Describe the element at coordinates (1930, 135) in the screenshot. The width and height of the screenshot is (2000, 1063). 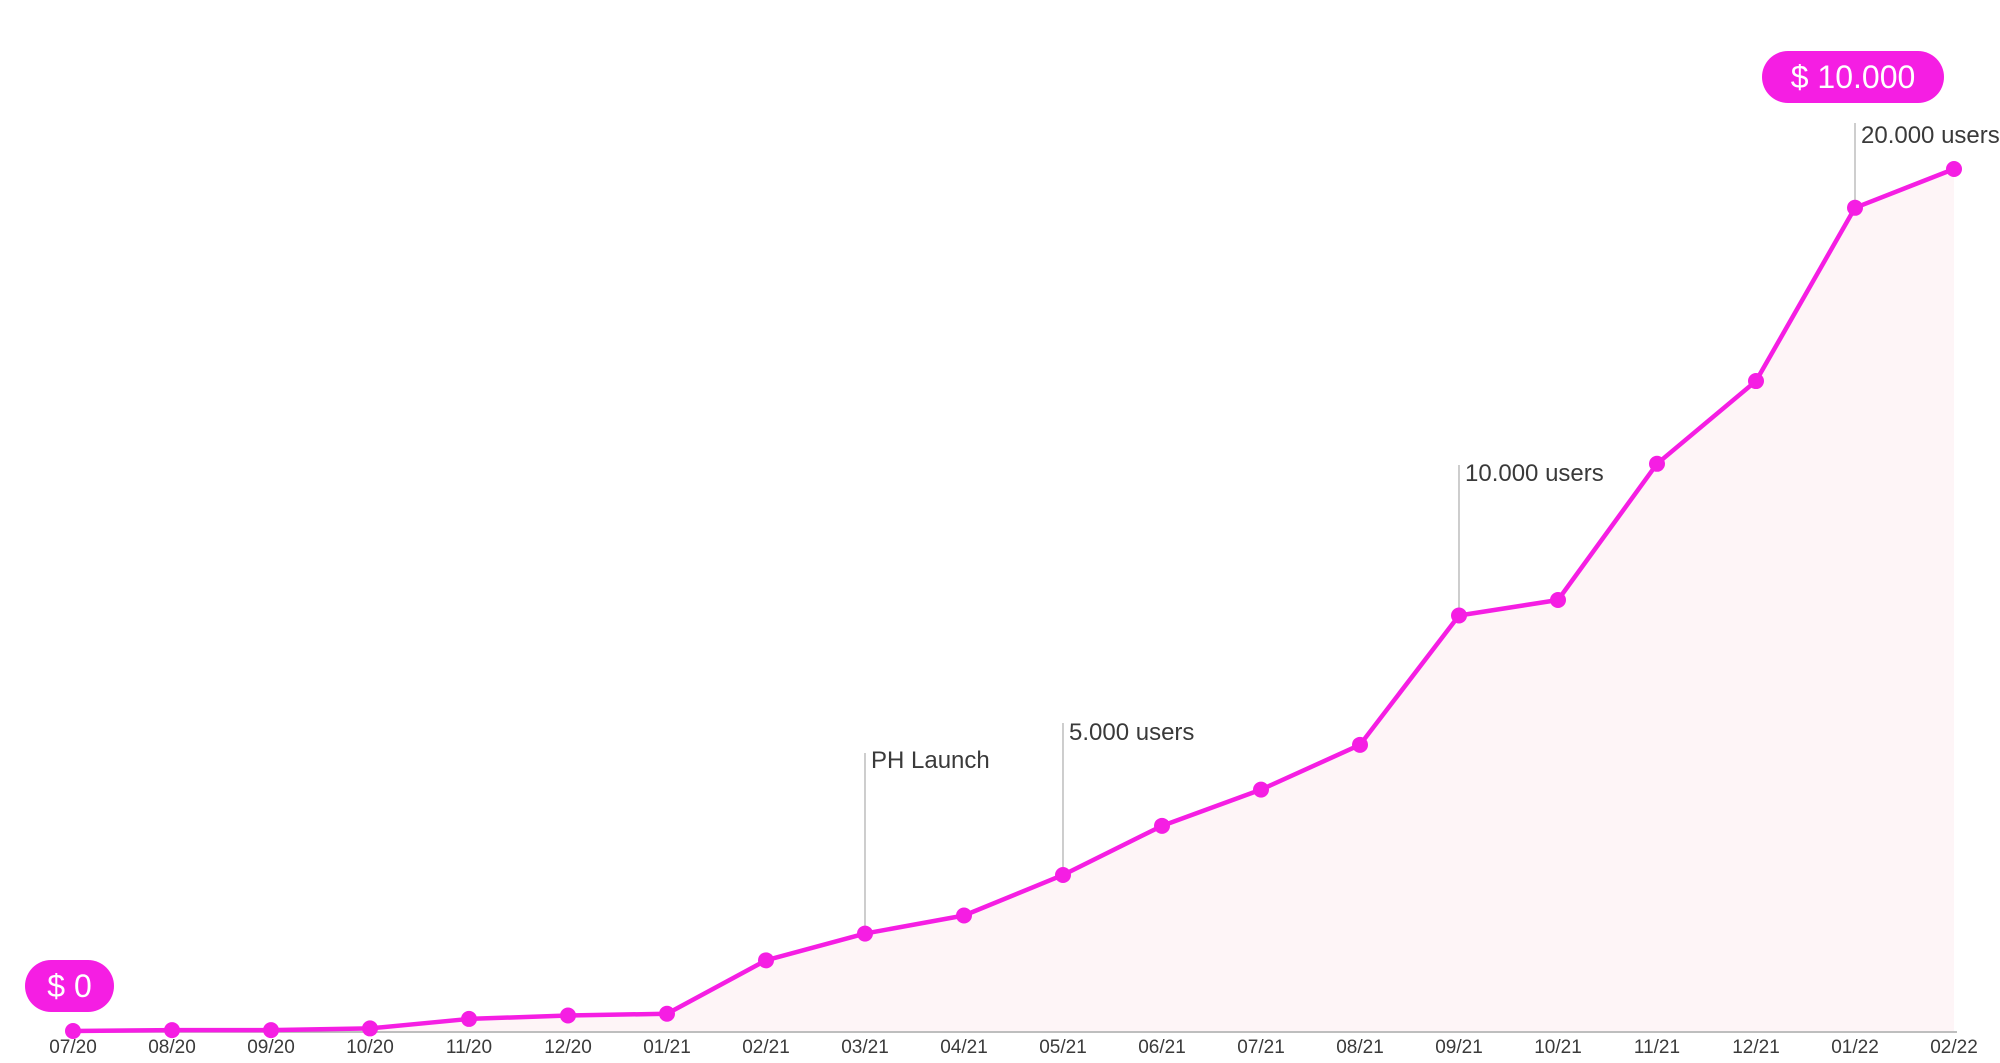
I see `annotation-label: 20.000 users` at that location.